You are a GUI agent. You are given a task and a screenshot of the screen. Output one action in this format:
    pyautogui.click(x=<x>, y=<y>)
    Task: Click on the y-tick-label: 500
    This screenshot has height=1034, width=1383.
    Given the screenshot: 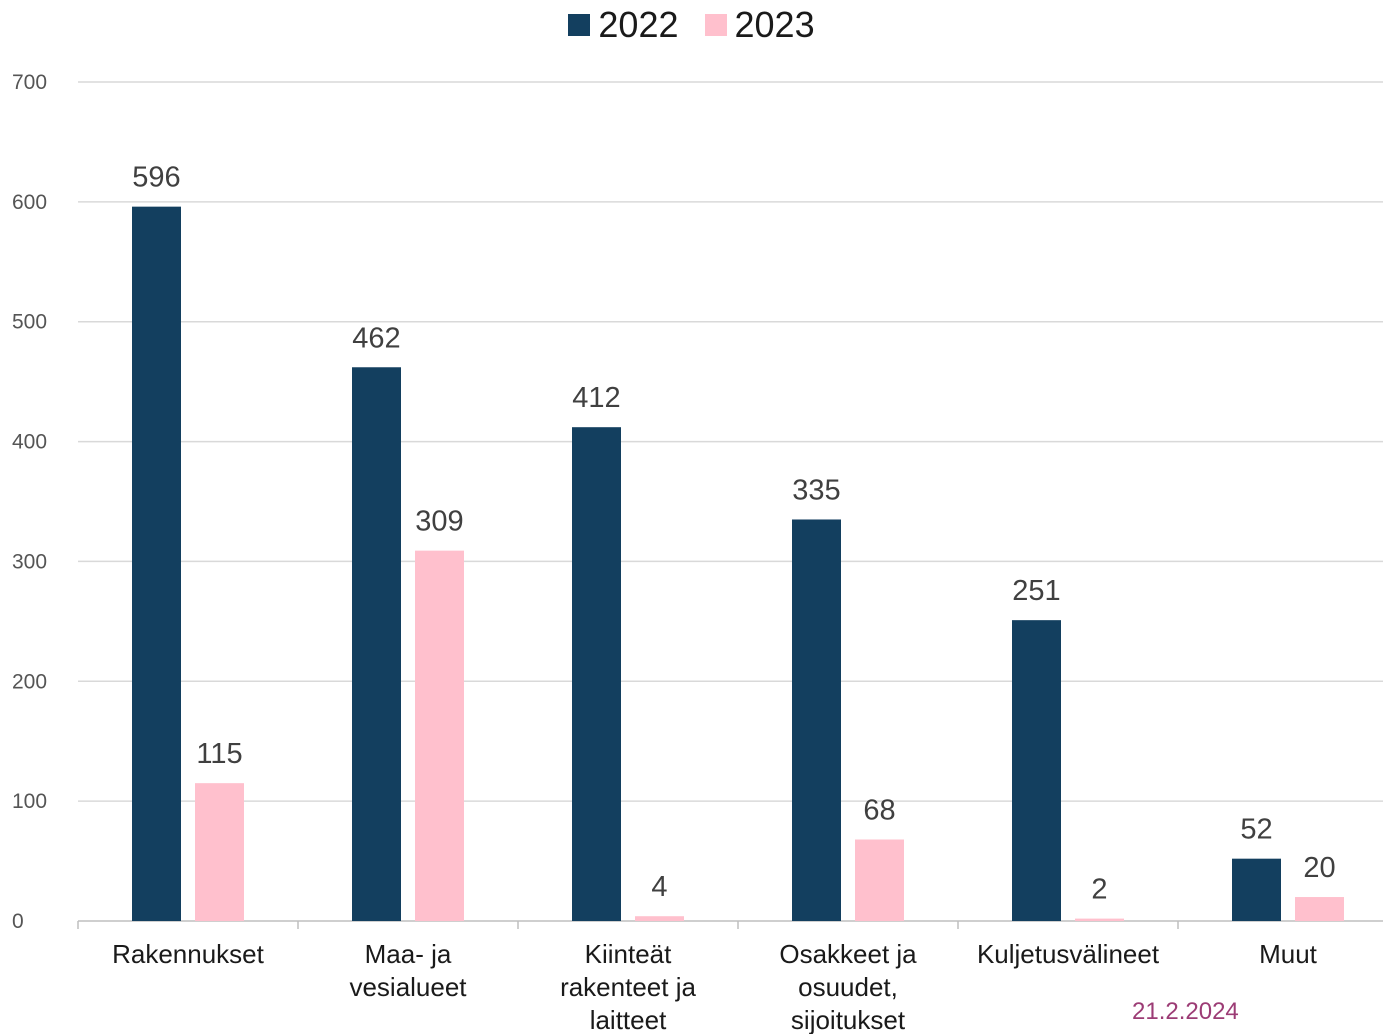 What is the action you would take?
    pyautogui.click(x=29, y=322)
    